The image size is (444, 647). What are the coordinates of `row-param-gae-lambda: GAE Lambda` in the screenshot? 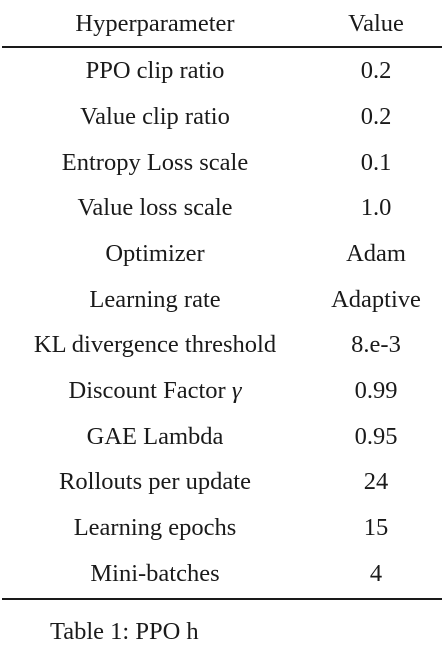 It's located at (155, 436).